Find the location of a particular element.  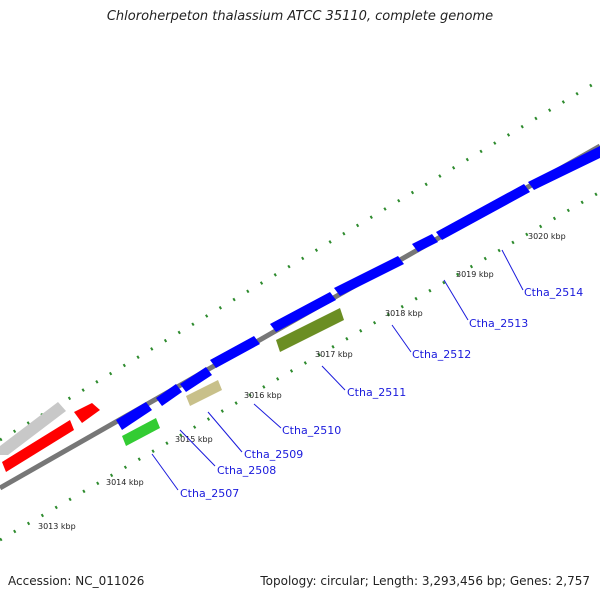

feature-red-large is located at coordinates (38, 446).